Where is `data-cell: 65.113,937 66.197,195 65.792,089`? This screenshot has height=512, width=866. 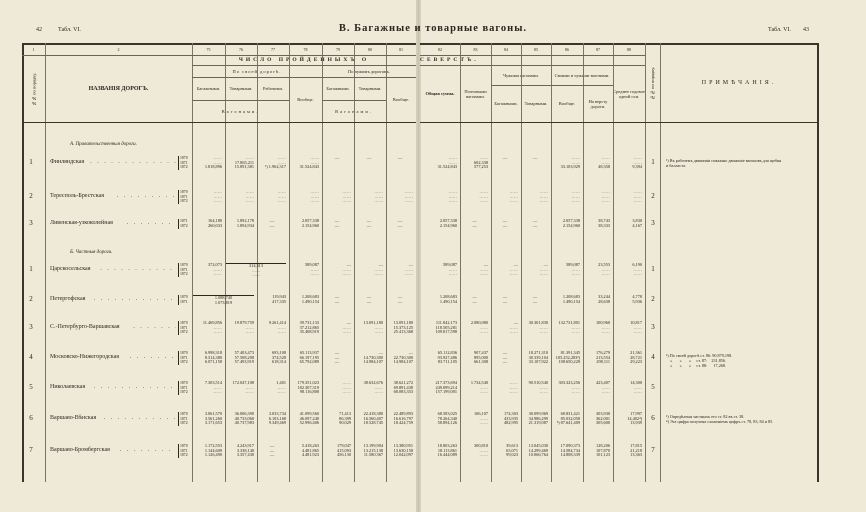
data-cell: 65.113,937 66.197,195 65.792,089 is located at coordinates (309, 357).